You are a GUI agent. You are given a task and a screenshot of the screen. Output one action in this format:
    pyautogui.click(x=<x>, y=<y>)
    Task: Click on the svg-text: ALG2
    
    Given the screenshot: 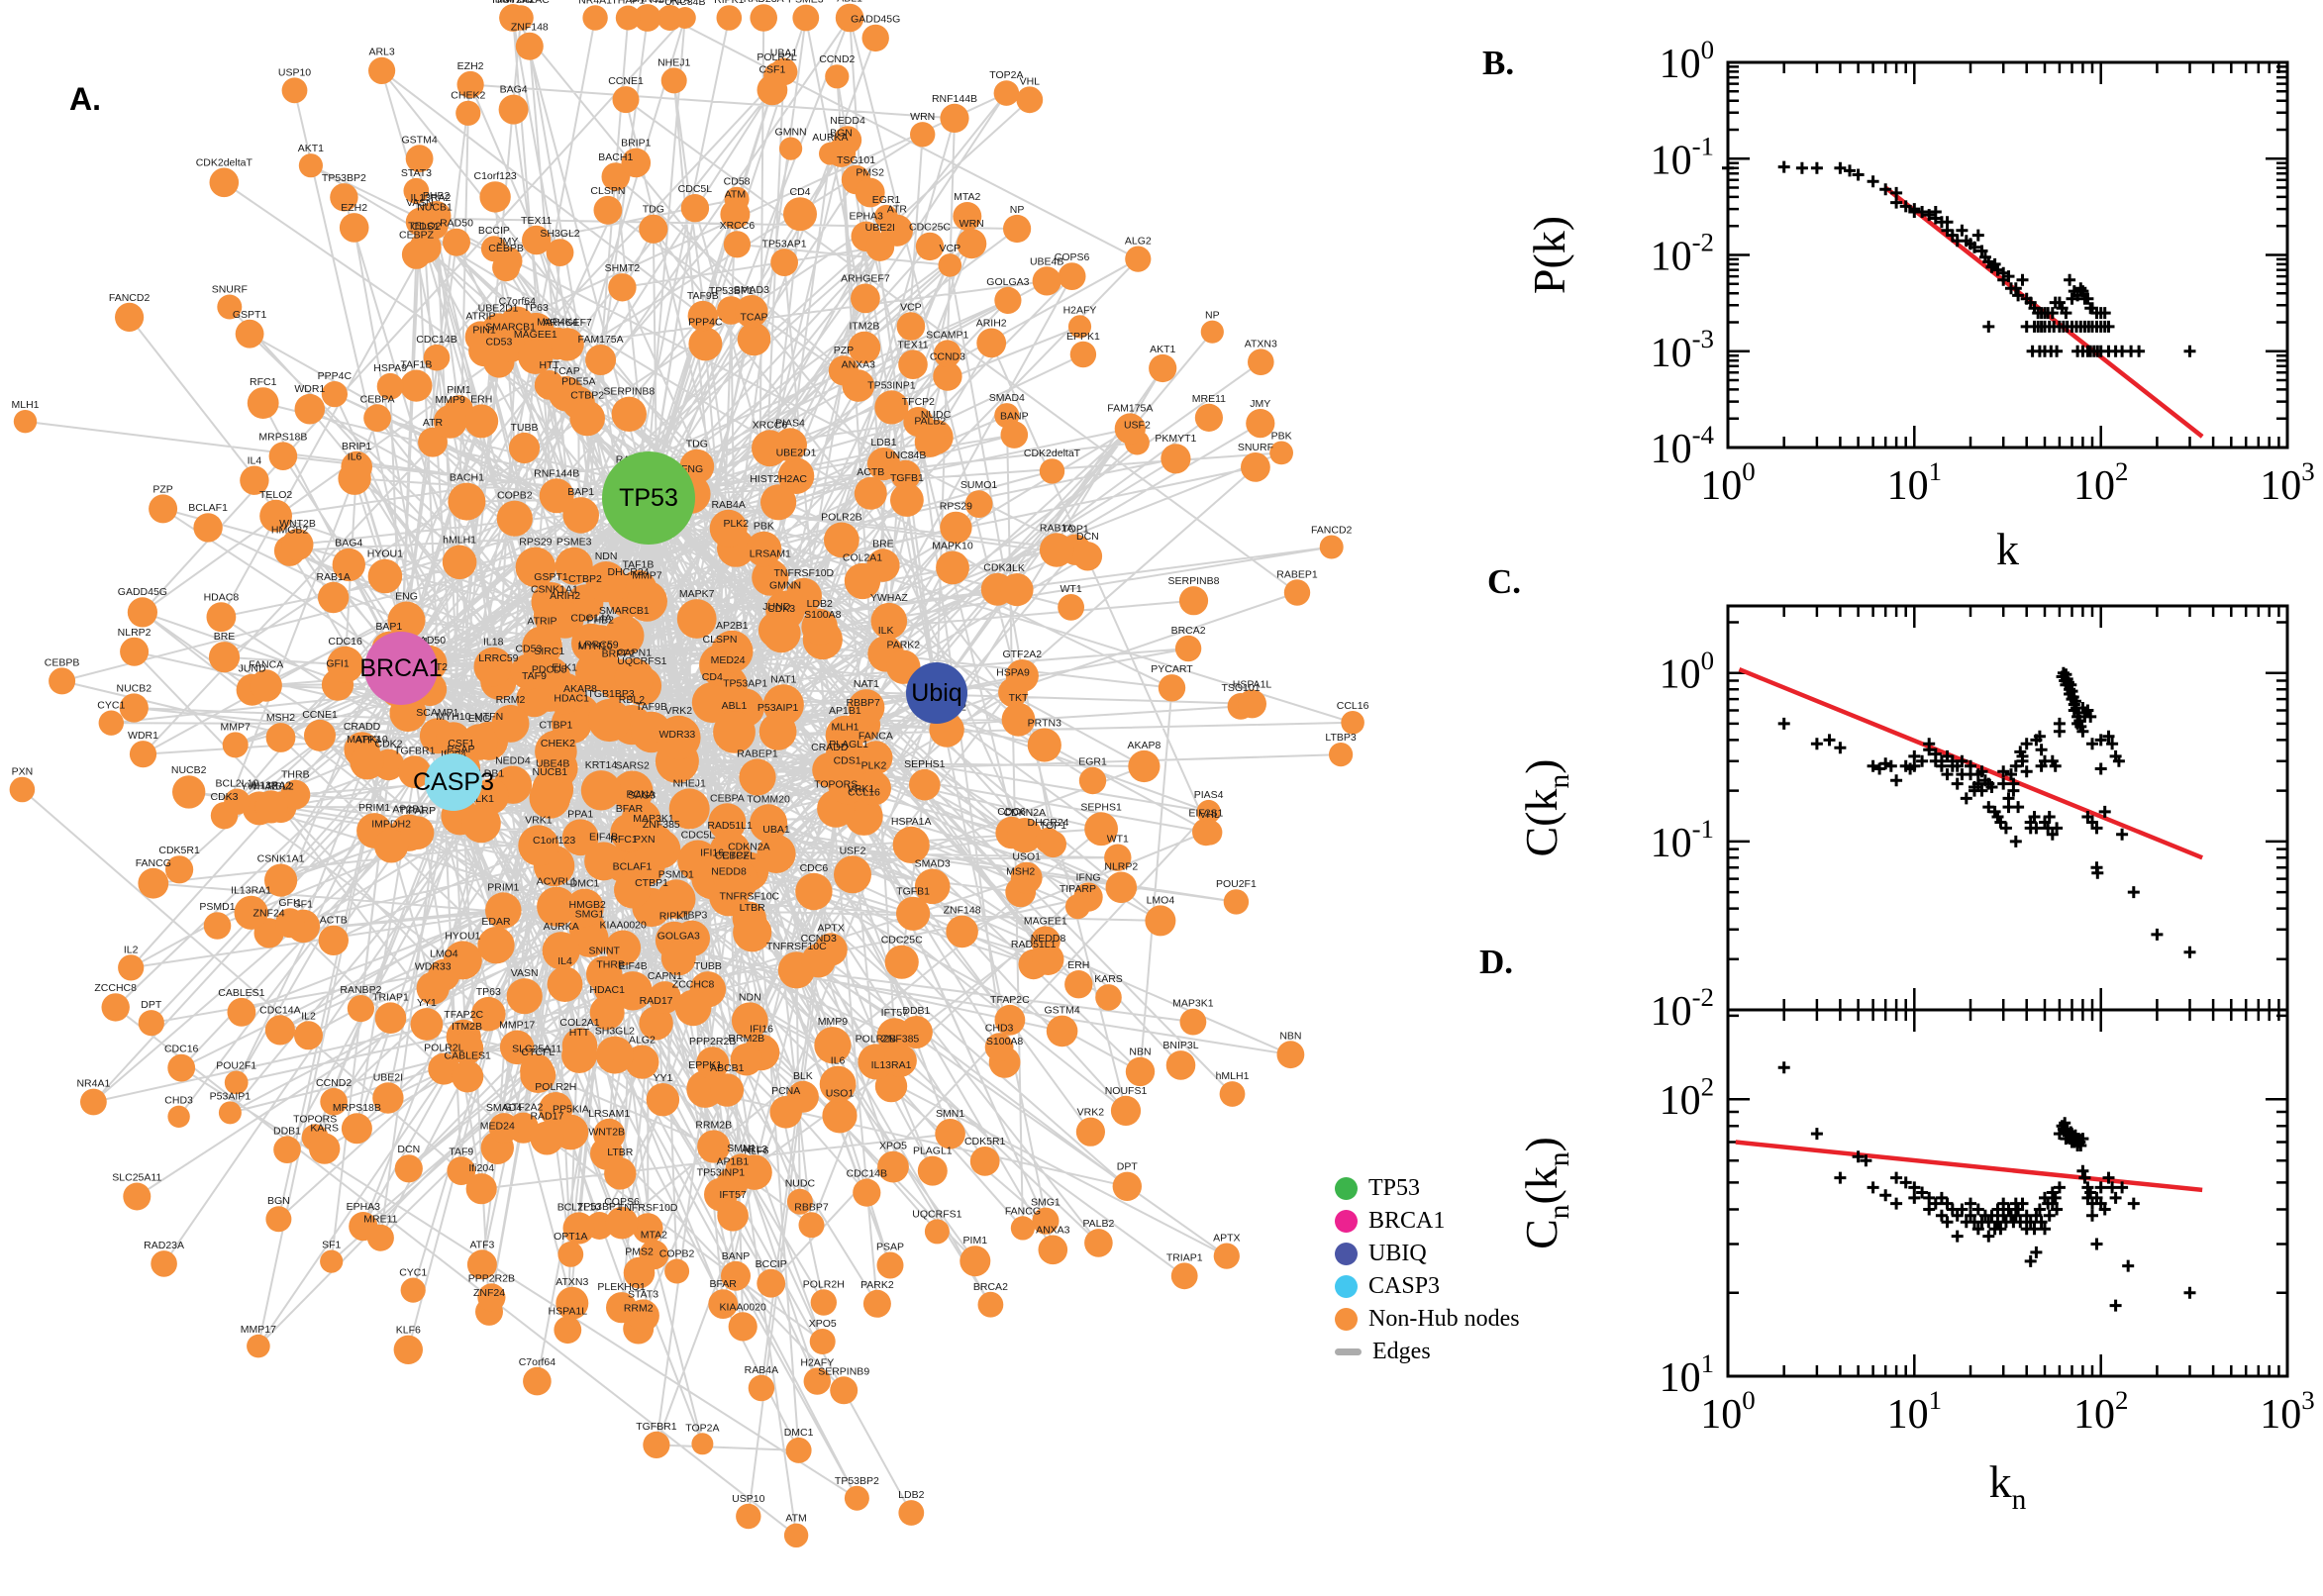 What is the action you would take?
    pyautogui.click(x=642, y=1041)
    